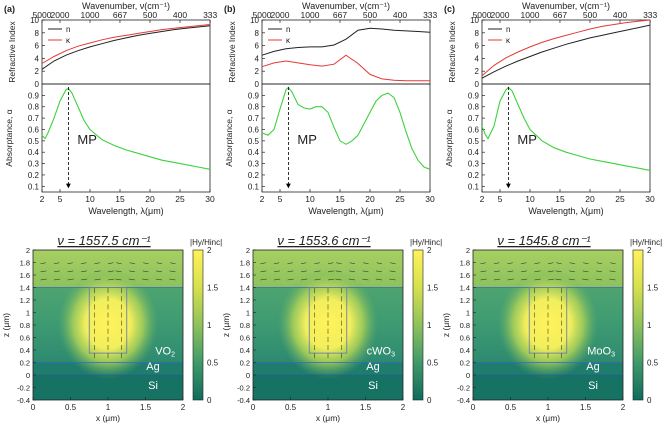  I want to click on colorbar-tick-label: 1.5, so click(653, 288).